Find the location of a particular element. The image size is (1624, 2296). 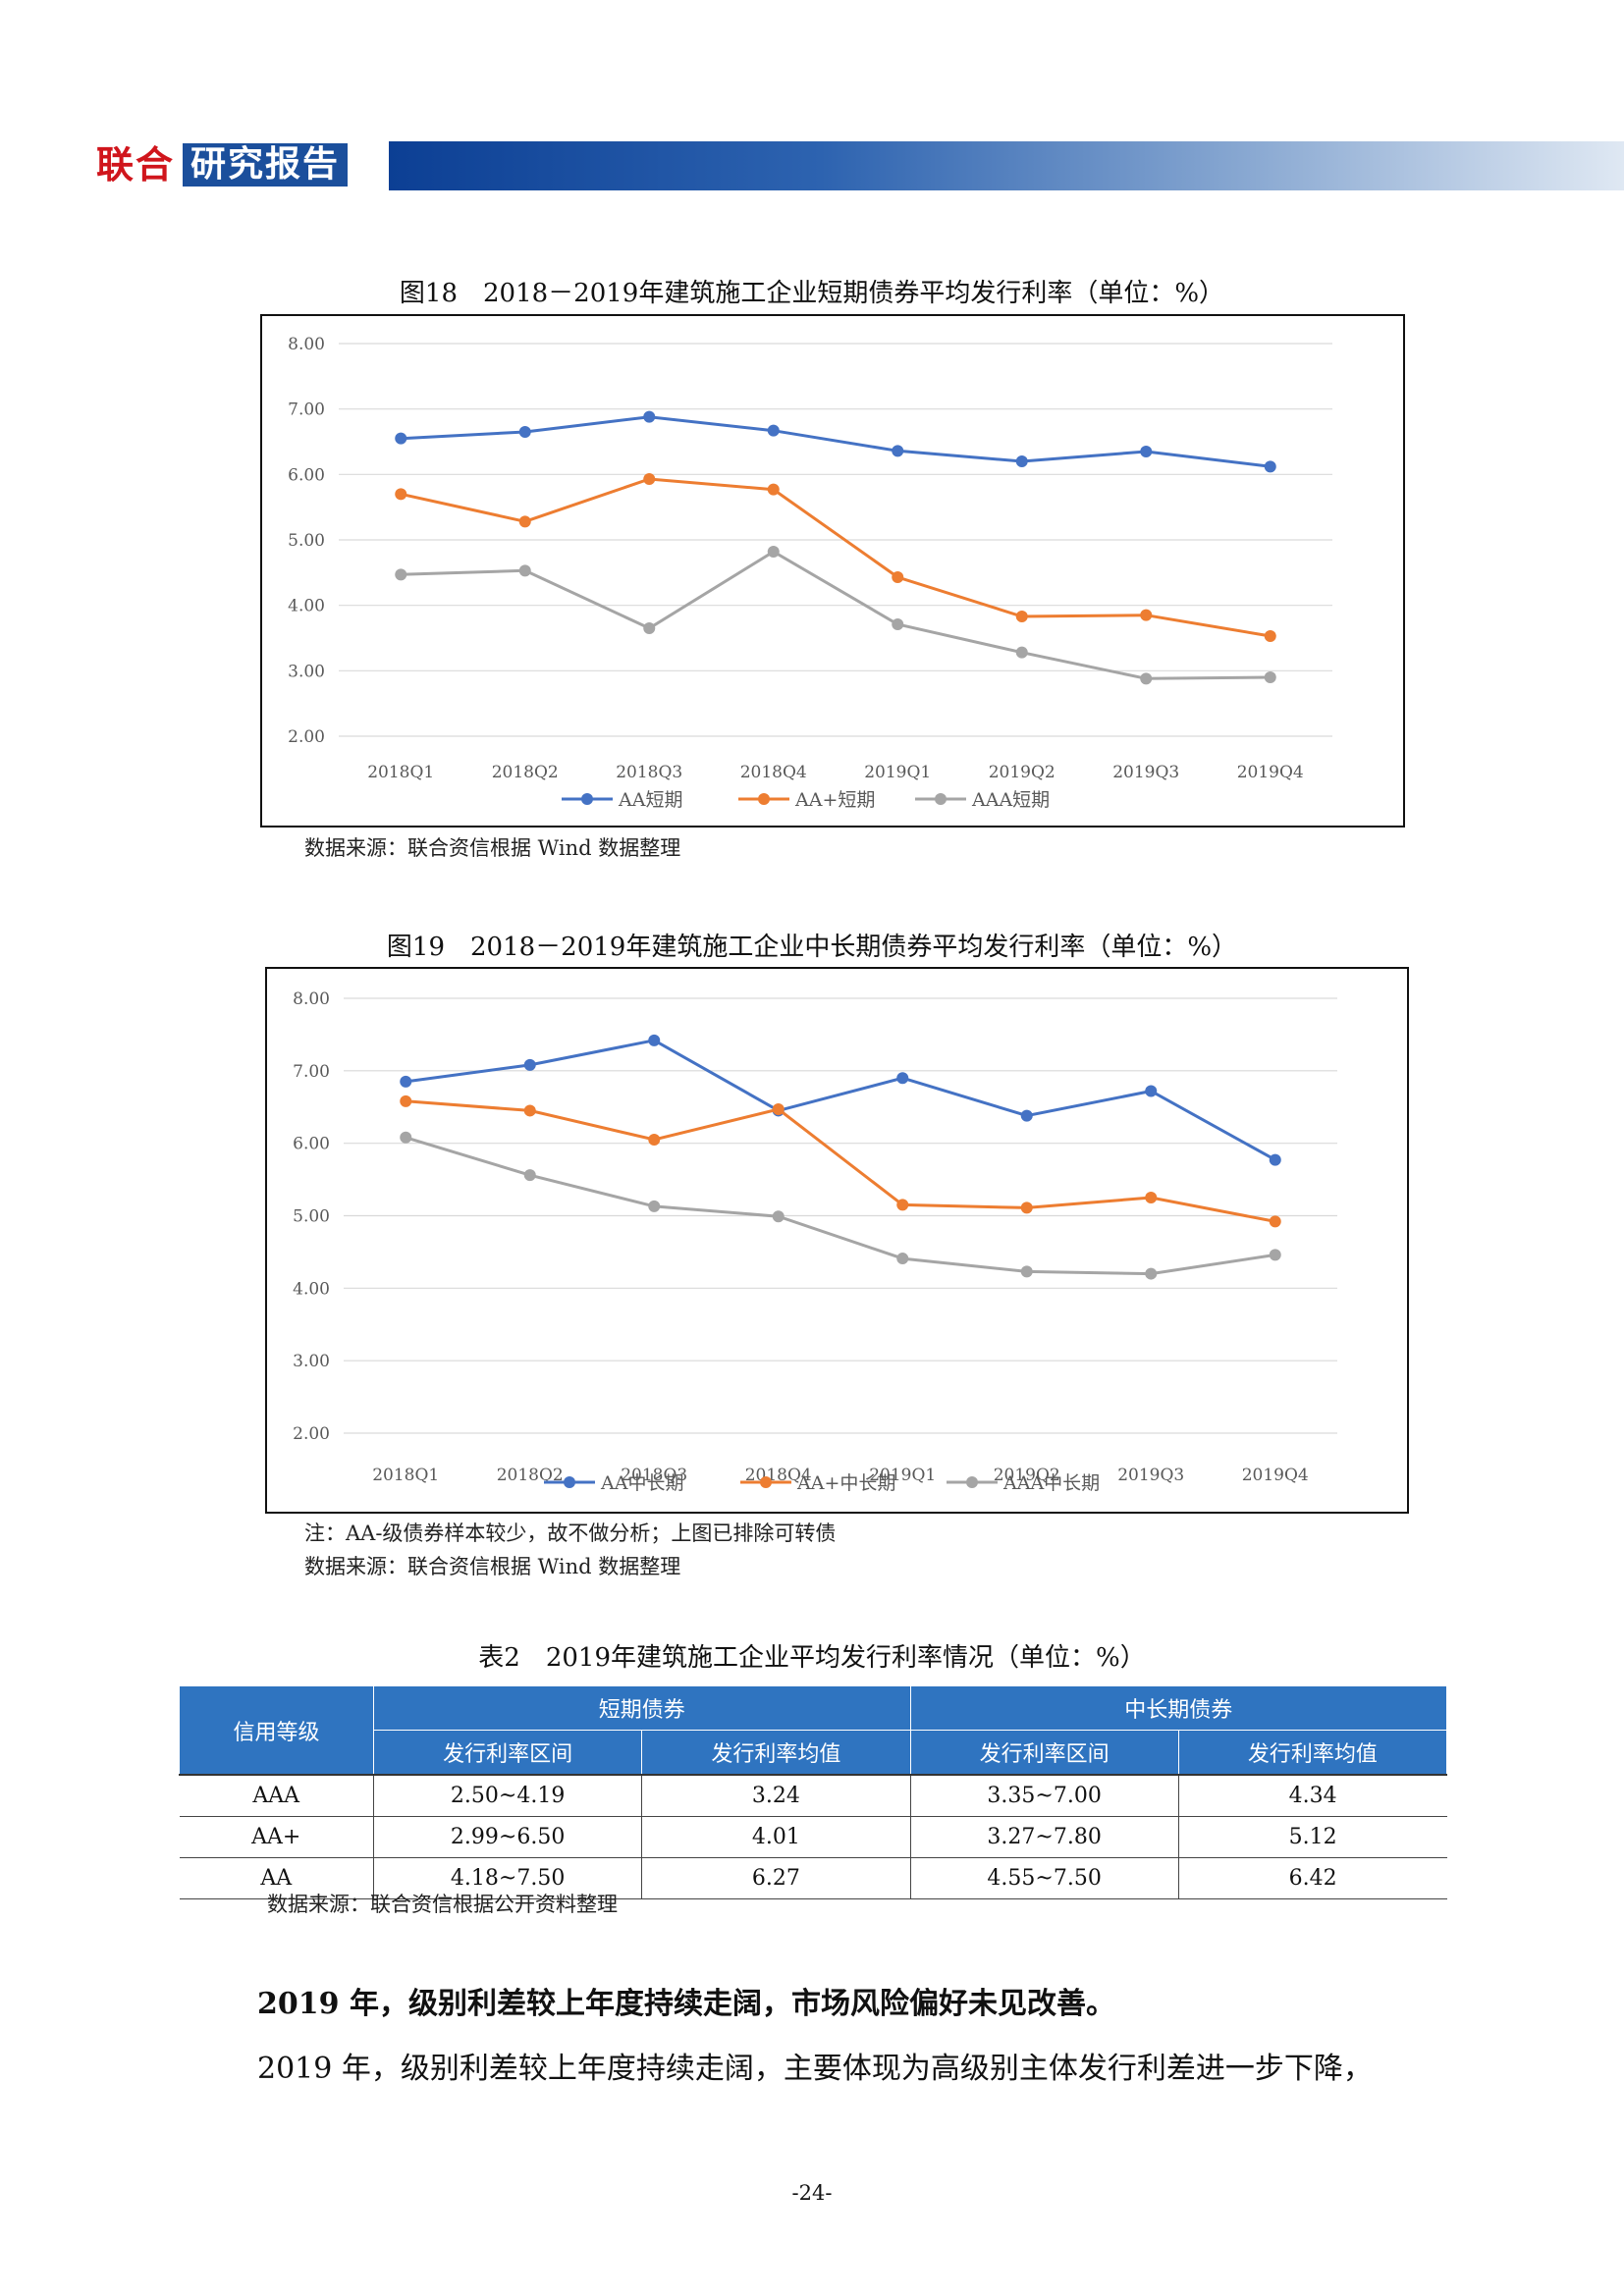

brand-name-red: 联合 is located at coordinates (136, 165).